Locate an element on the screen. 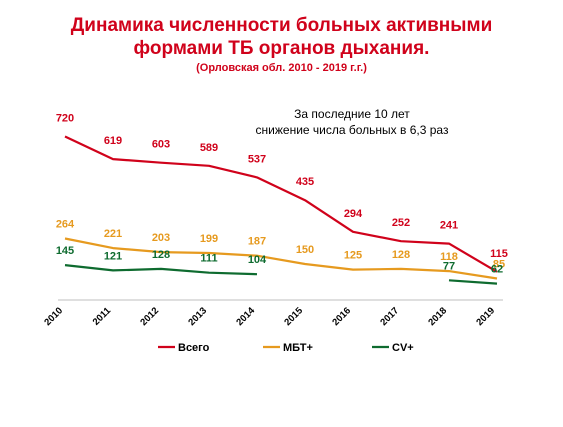 This screenshot has height=427, width=563. x-tick-label-2012: 2012 is located at coordinates (149, 316).